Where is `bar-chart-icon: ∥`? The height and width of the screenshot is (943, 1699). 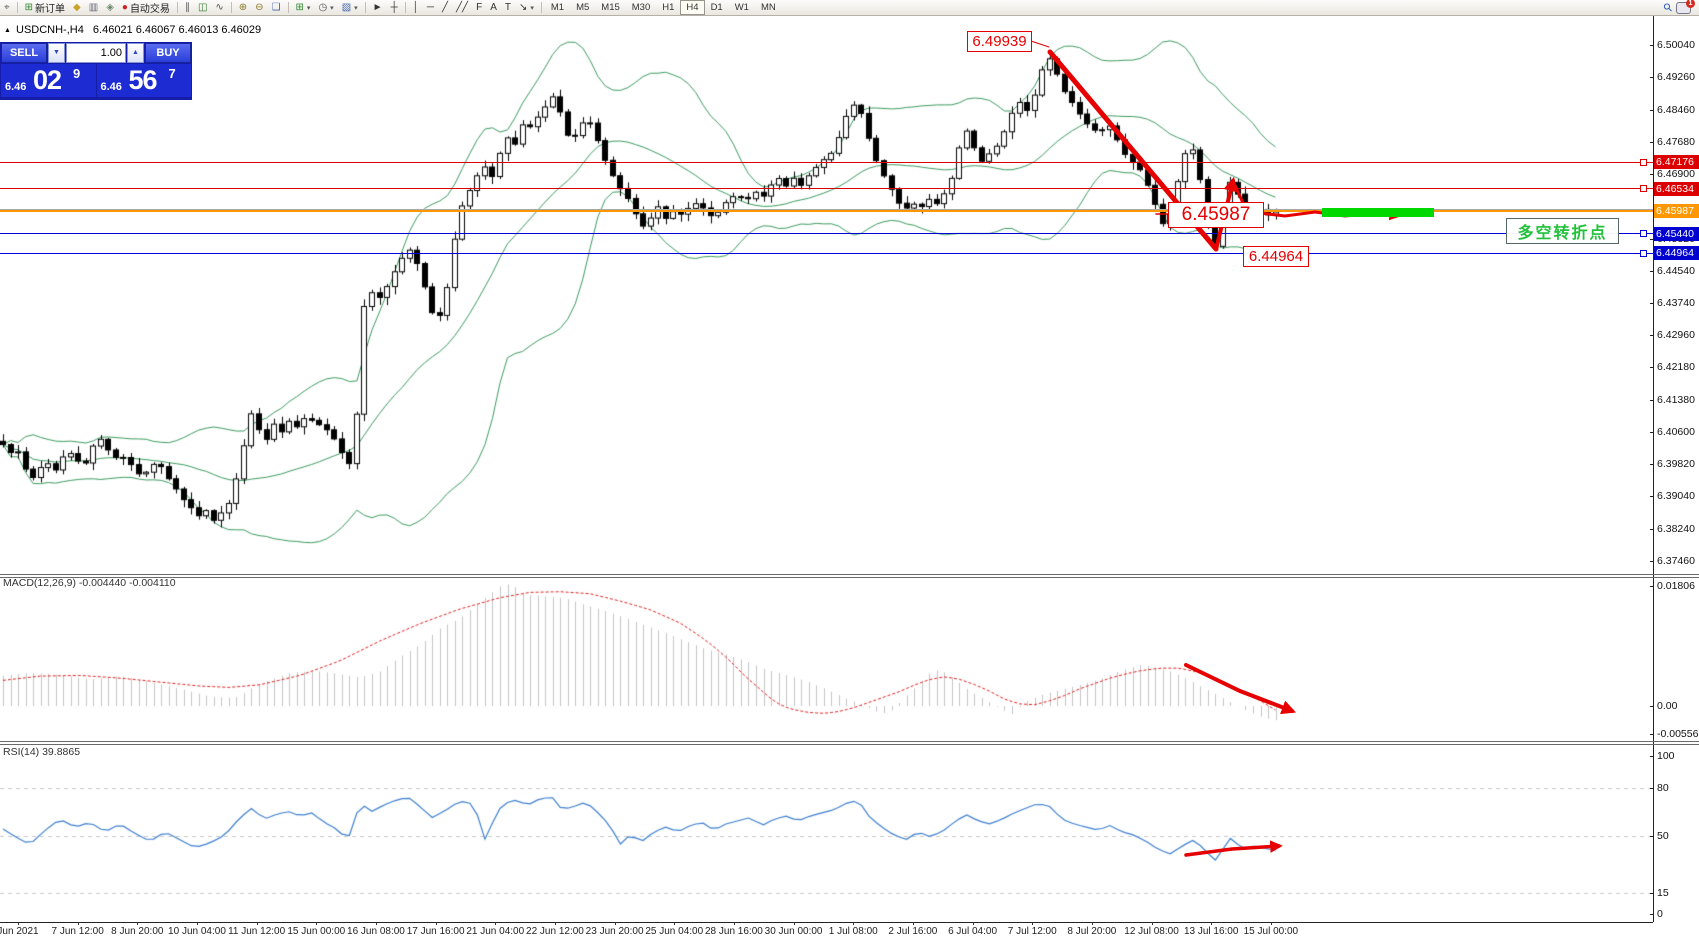 bar-chart-icon: ∥ is located at coordinates (187, 7).